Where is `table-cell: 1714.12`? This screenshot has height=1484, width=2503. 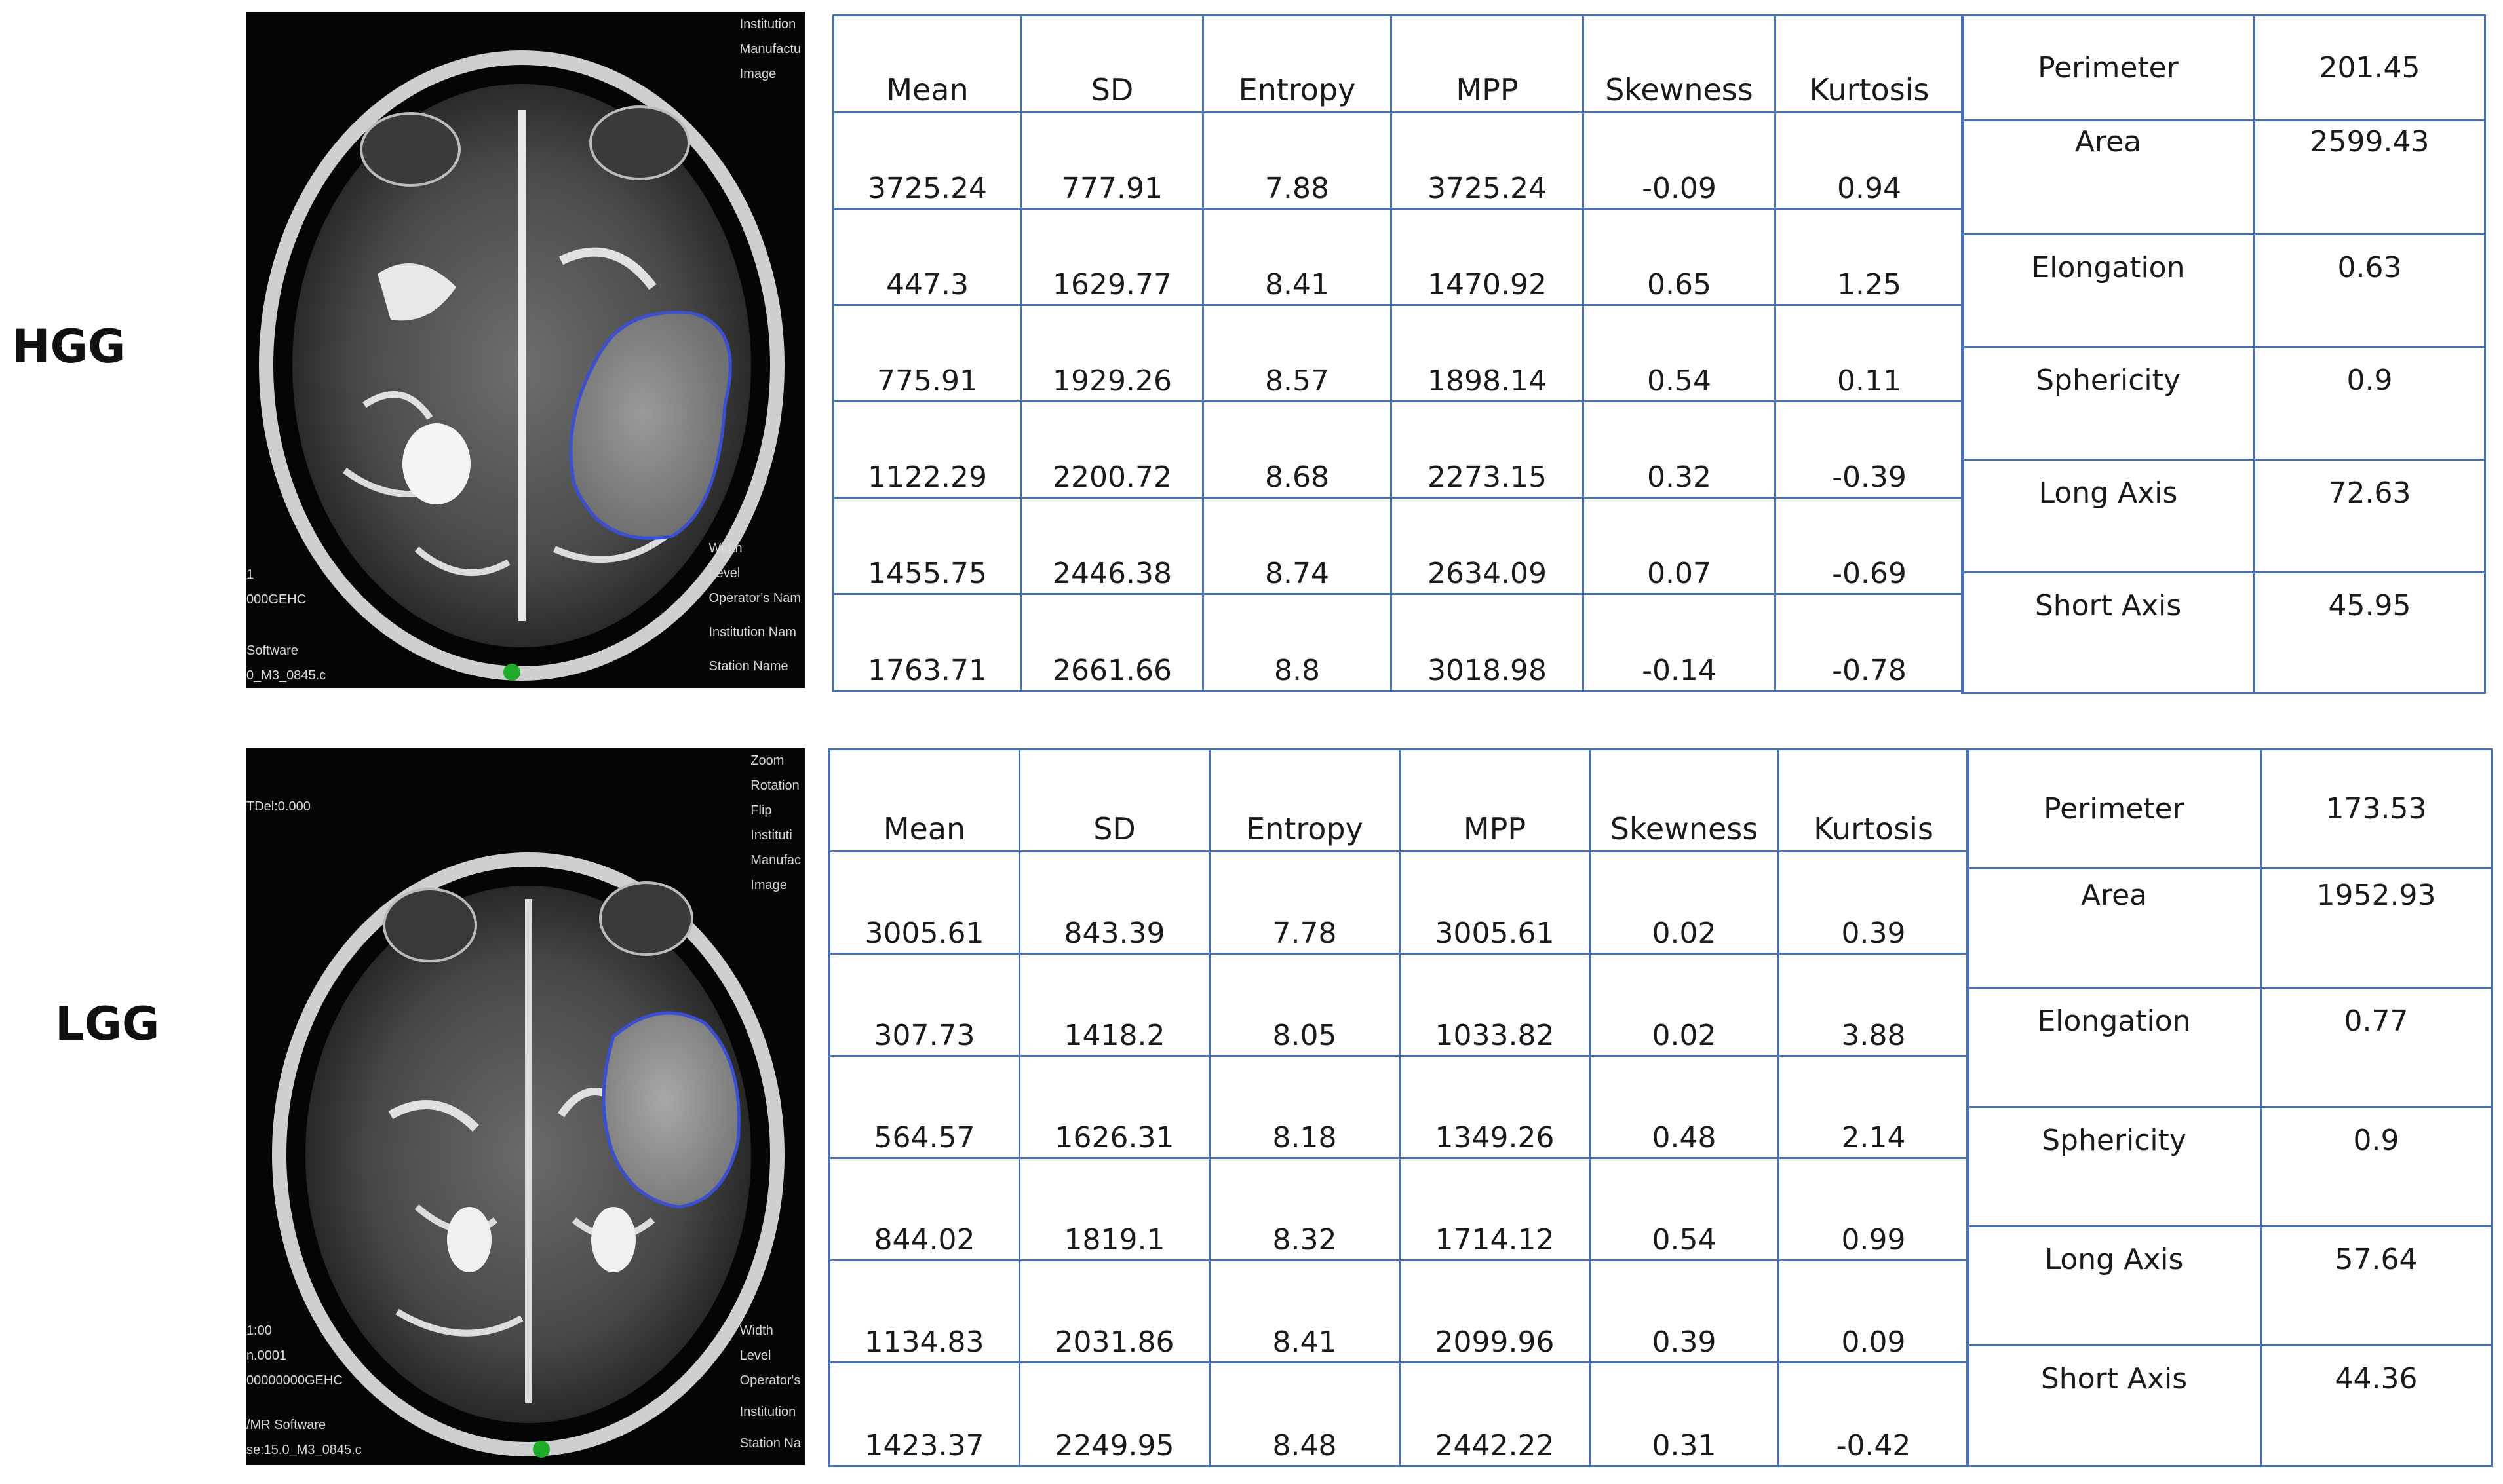
table-cell: 1714.12 is located at coordinates (1495, 1209).